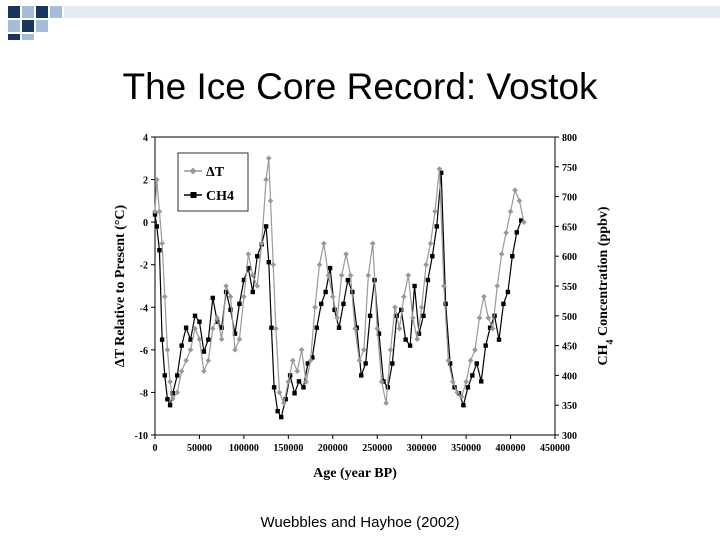  Describe the element at coordinates (144, 351) in the screenshot. I see `y-left-tick-label: -6` at that location.